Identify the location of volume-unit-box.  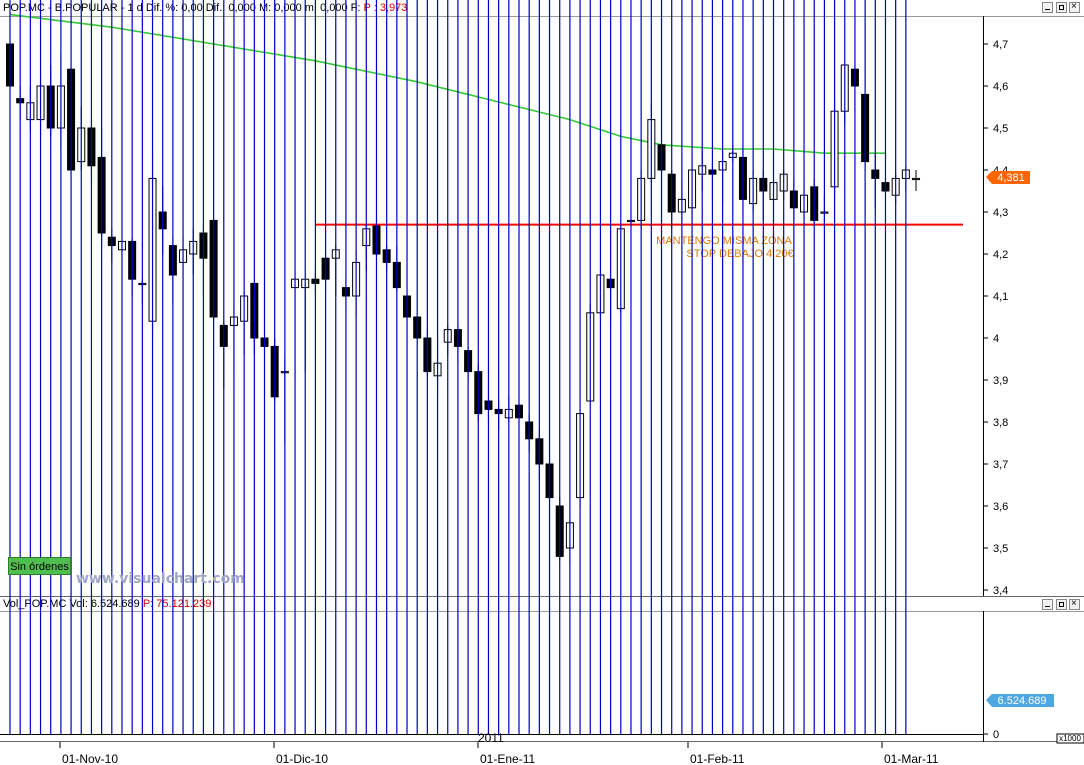
(1070, 738).